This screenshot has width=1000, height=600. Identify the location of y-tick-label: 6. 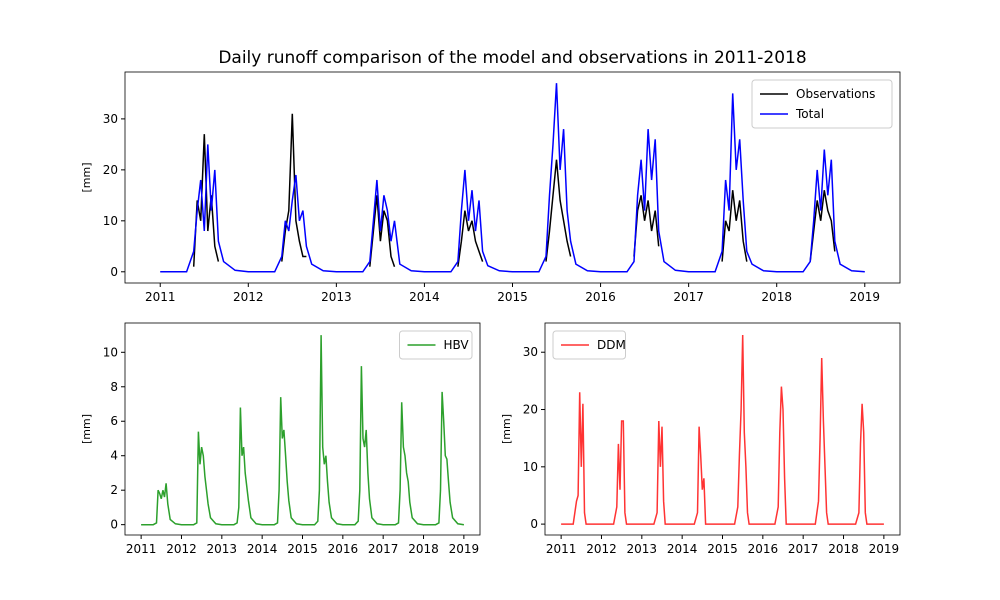
(114, 421).